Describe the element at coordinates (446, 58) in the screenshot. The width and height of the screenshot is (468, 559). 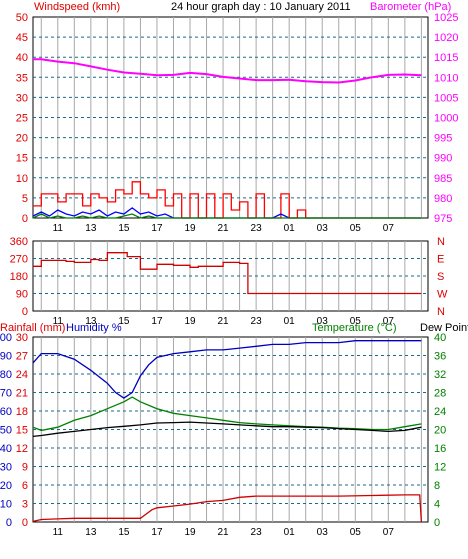
I see `right-tick-label: 1015` at that location.